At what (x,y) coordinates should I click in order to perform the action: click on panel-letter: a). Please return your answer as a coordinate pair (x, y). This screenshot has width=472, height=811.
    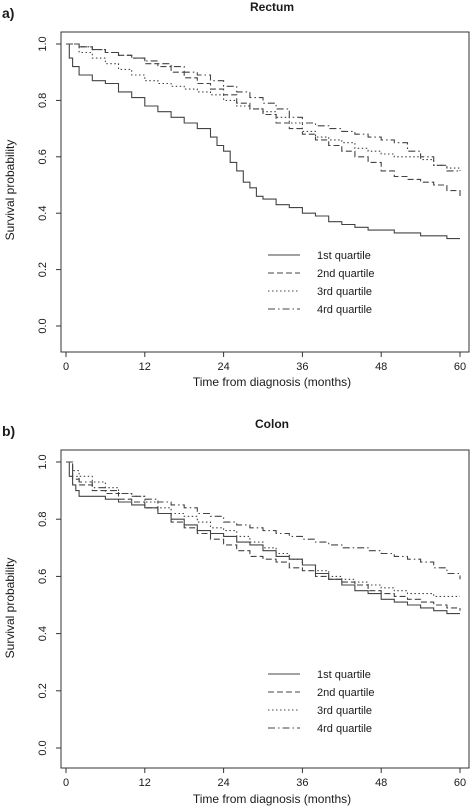
    Looking at the image, I should click on (8, 13).